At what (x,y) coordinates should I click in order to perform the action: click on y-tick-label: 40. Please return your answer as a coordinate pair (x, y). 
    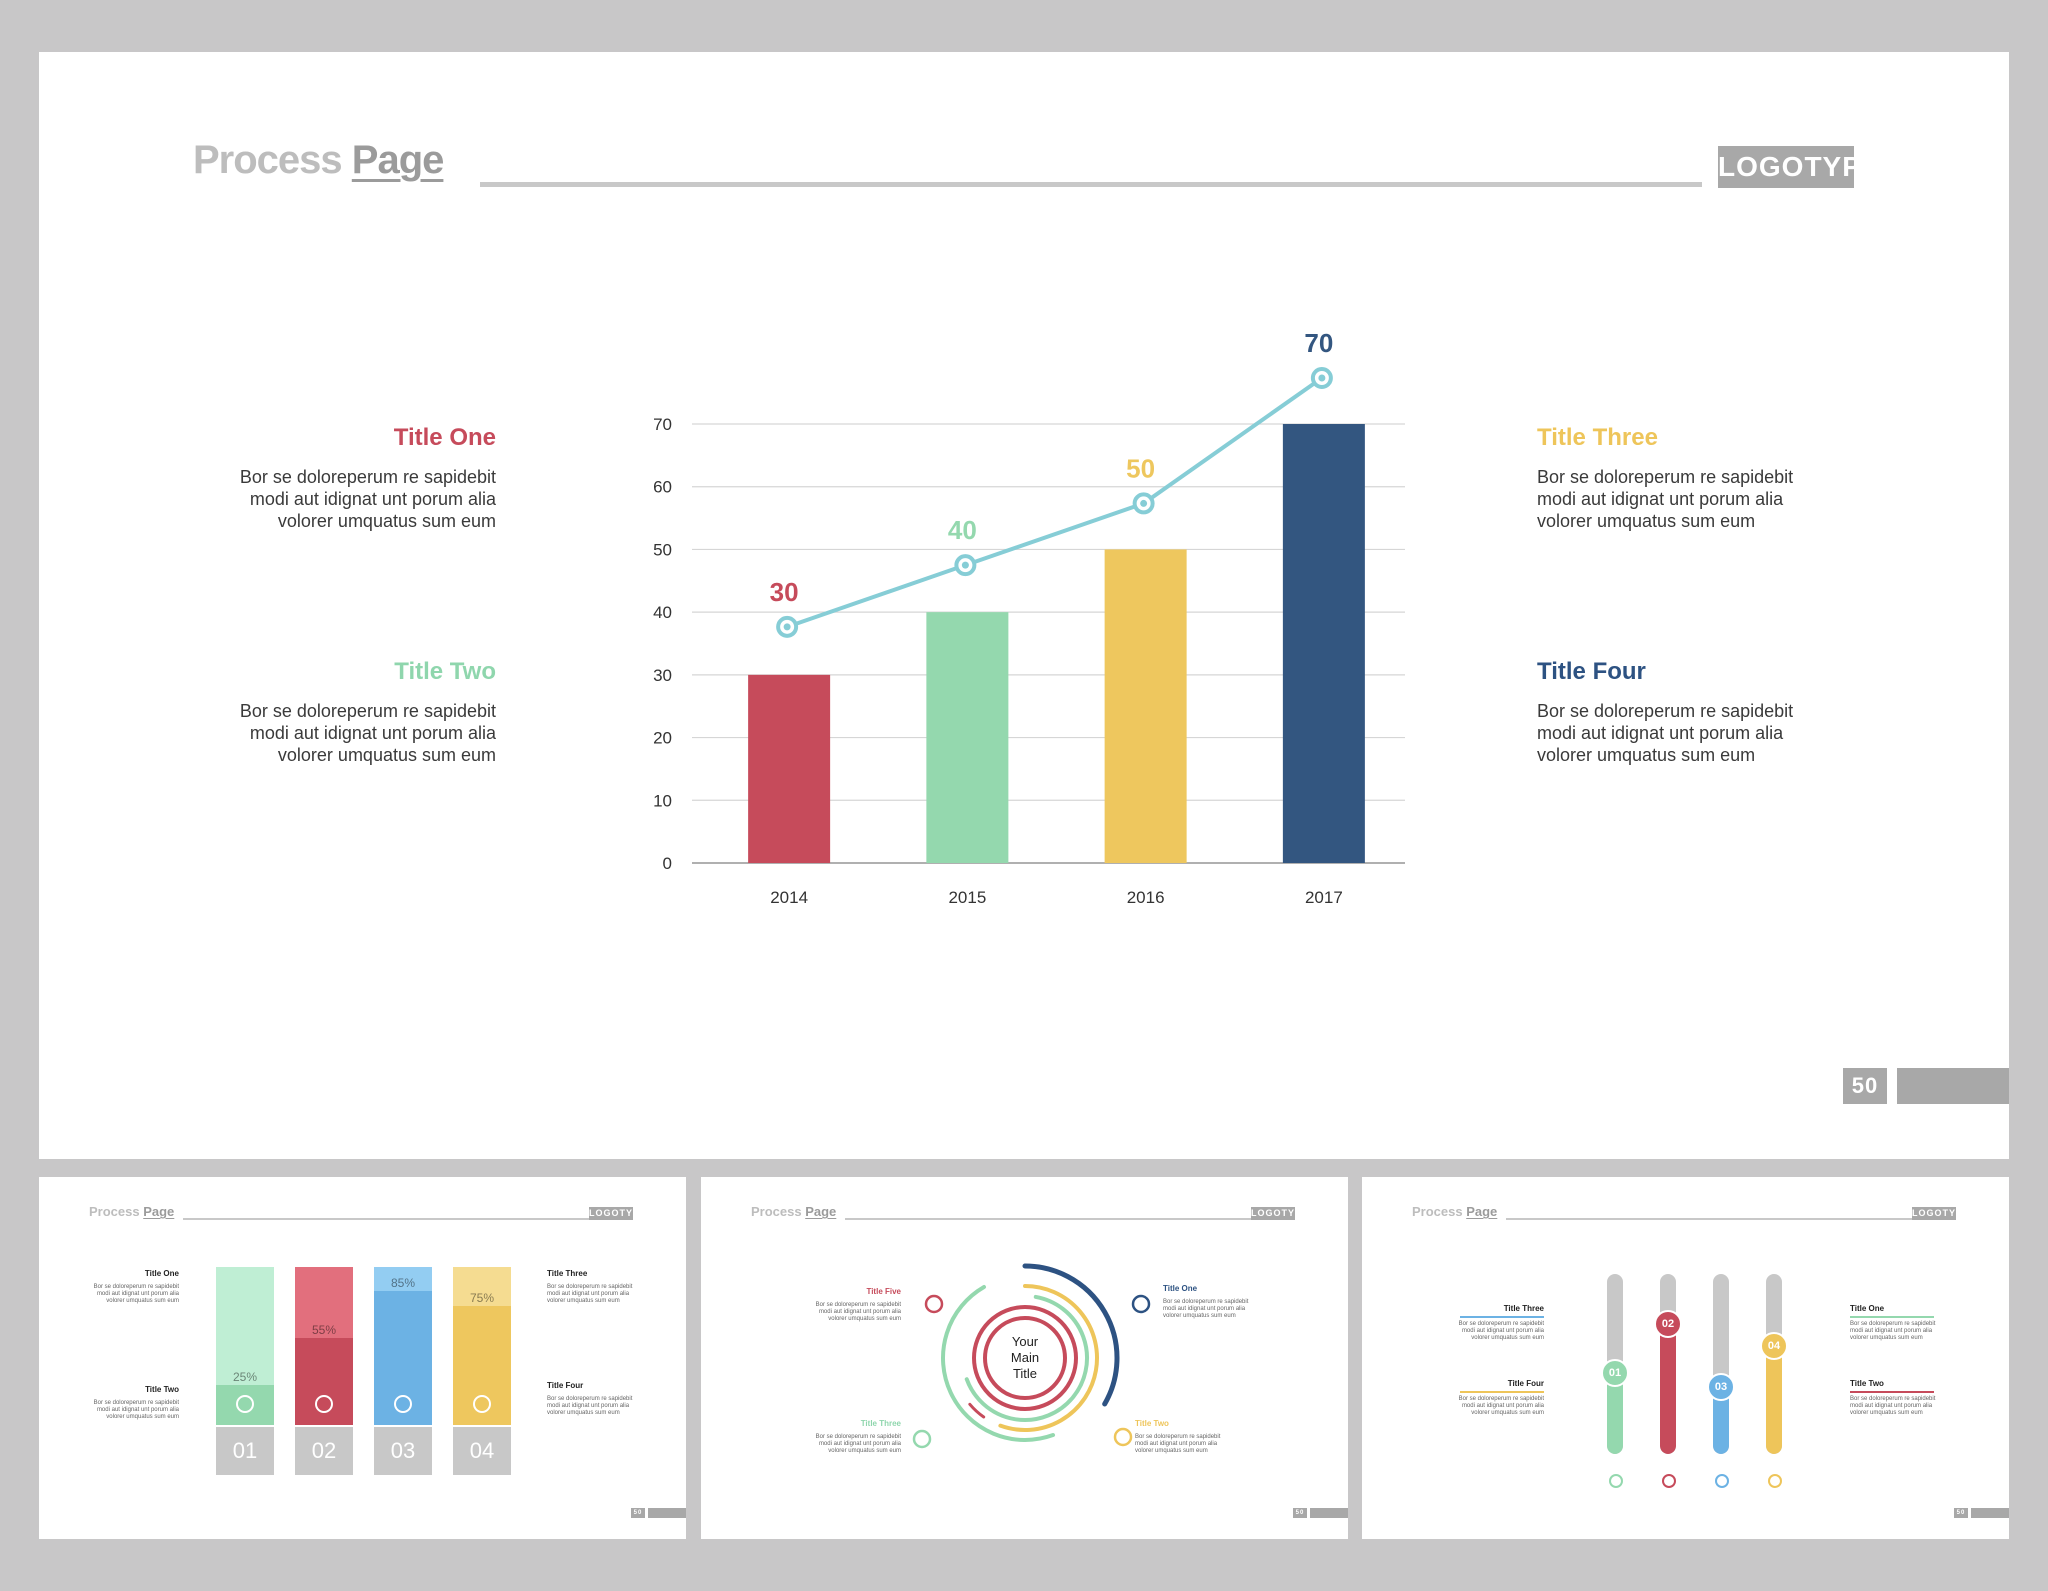
    Looking at the image, I should click on (662, 612).